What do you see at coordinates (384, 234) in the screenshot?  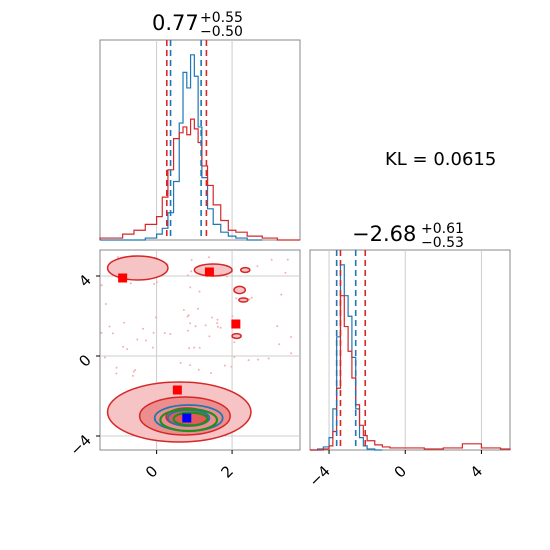 I see `bottom-right-title-value: −2.68` at bounding box center [384, 234].